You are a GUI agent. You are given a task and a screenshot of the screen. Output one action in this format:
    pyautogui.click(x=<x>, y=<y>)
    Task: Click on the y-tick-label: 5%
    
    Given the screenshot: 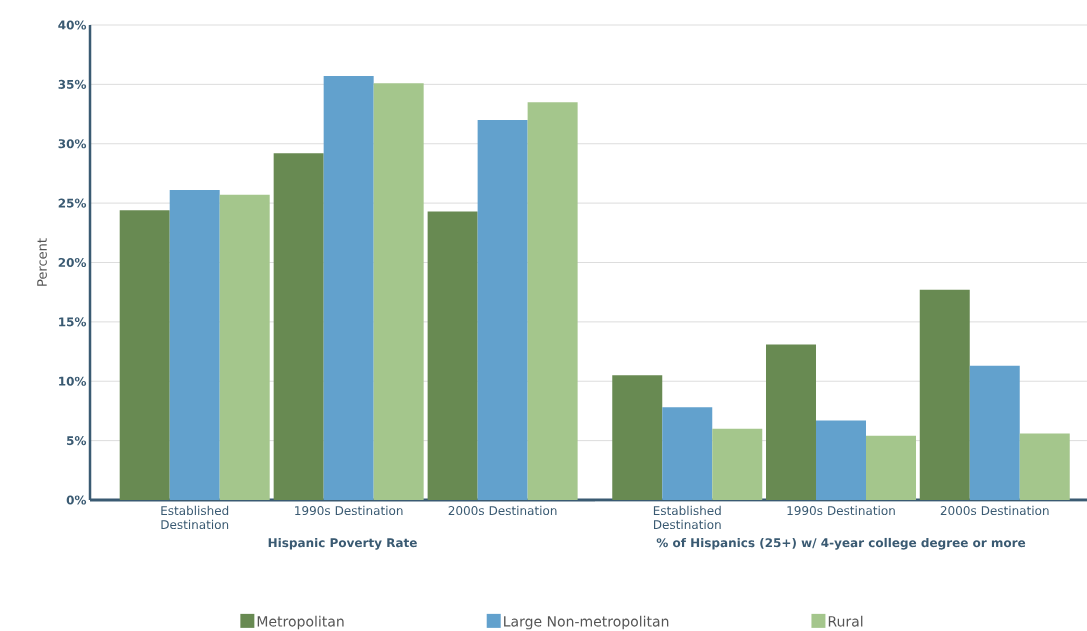 What is the action you would take?
    pyautogui.click(x=77, y=441)
    